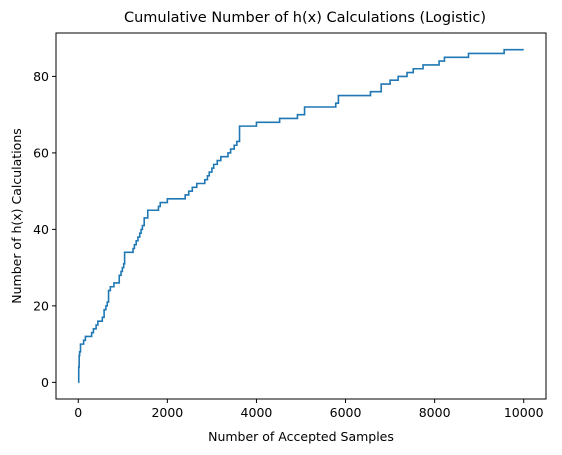 The height and width of the screenshot is (455, 562). Describe the element at coordinates (301, 436) in the screenshot. I see `x-axis-label: Number of Accepted Samples` at that location.